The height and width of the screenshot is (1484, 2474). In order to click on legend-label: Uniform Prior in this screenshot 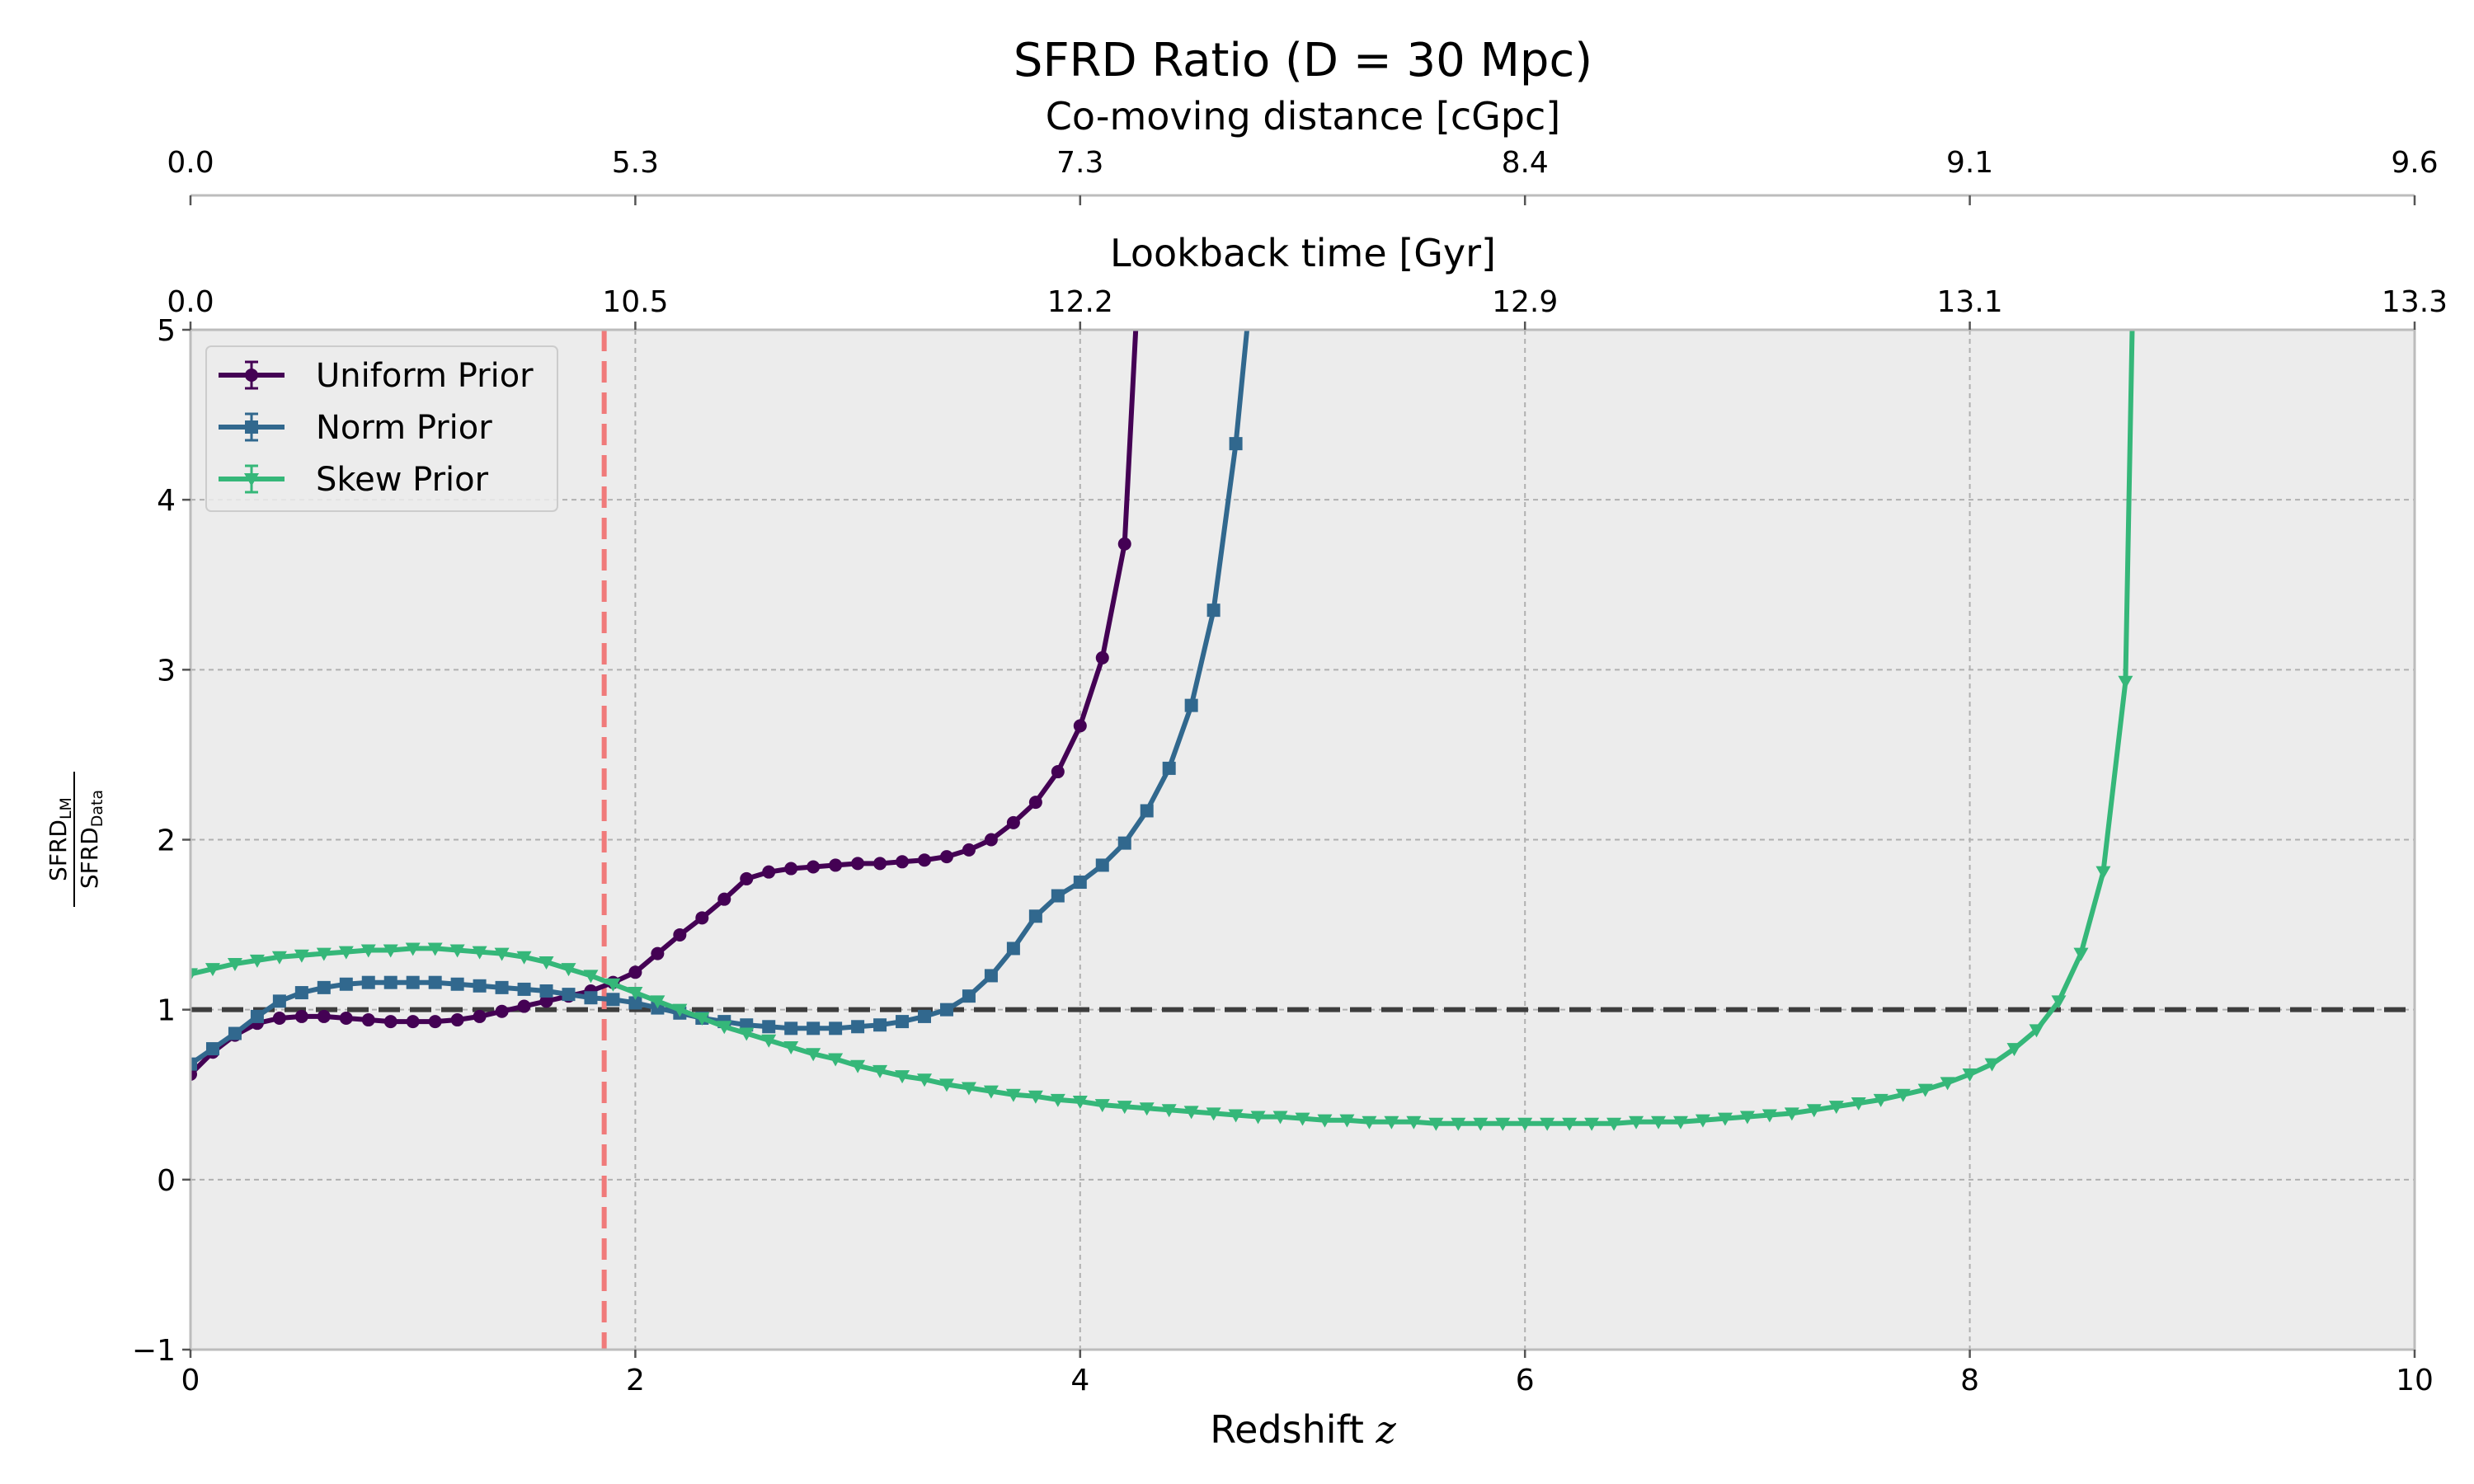, I will do `click(425, 376)`.